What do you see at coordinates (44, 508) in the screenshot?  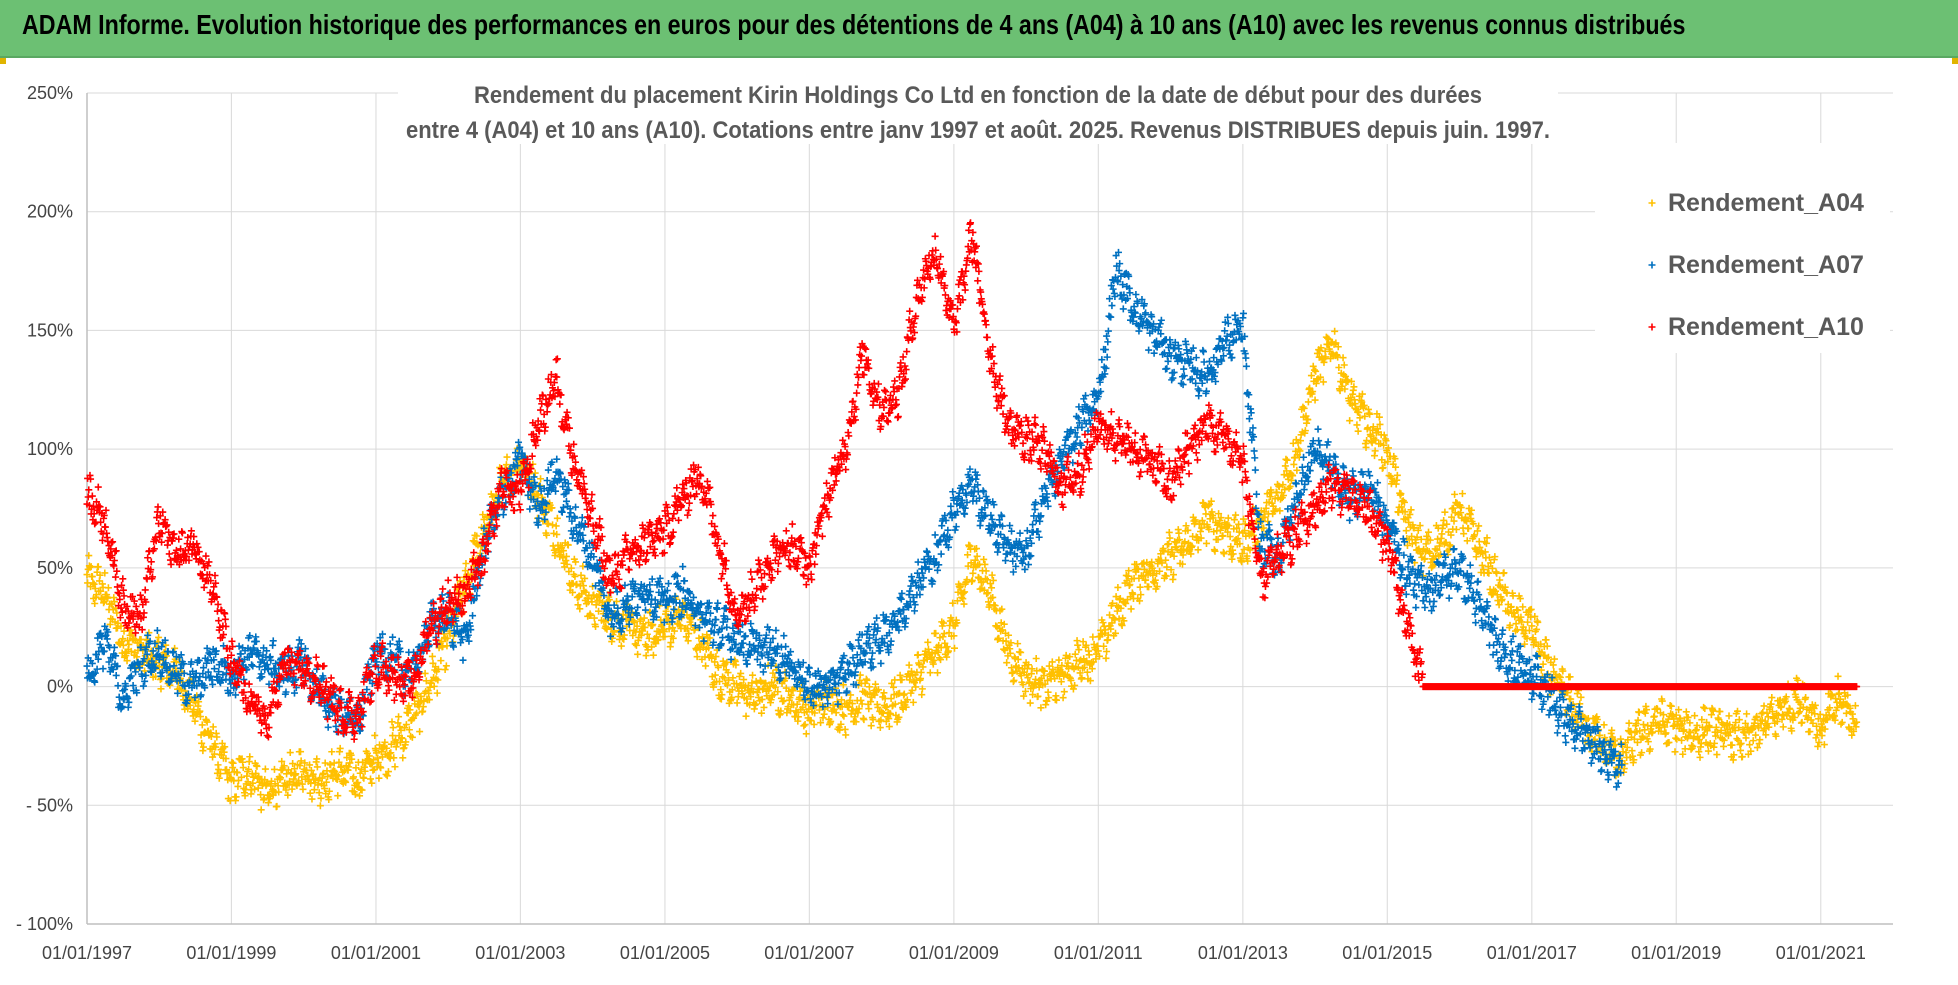 I see `y-axis-ticks: 250%200%150%100%50%0%- 50%- 100%` at bounding box center [44, 508].